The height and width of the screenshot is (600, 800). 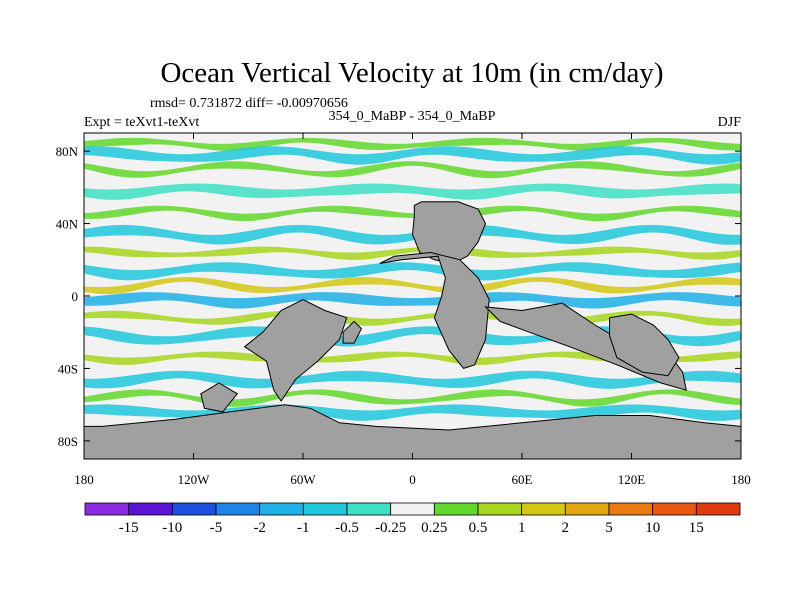 I want to click on center-label: 354_0_MaBP - 354_0_MaBP, so click(x=412, y=116).